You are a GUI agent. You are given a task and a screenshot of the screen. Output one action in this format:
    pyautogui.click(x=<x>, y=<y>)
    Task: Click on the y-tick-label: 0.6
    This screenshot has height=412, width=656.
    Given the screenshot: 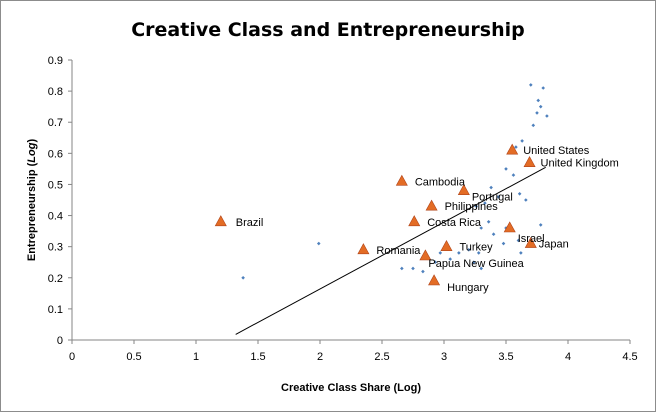 What is the action you would take?
    pyautogui.click(x=55, y=154)
    